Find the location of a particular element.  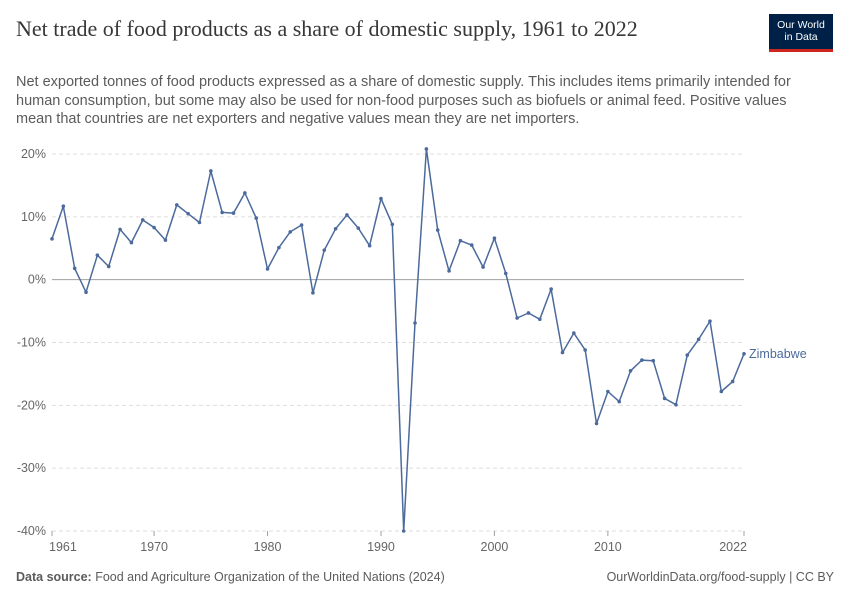

data-source-label: Data source: is located at coordinates (54, 577).